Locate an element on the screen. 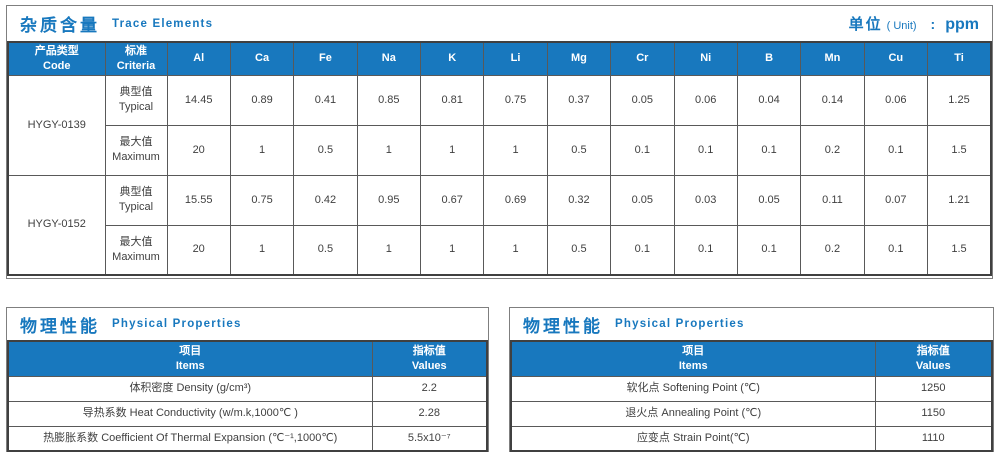  value-cell: 15.55 is located at coordinates (198, 200).